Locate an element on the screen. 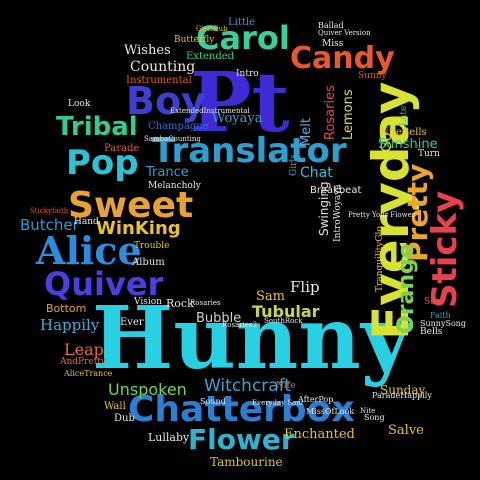 The image size is (480, 480). word: Ever is located at coordinates (132, 322).